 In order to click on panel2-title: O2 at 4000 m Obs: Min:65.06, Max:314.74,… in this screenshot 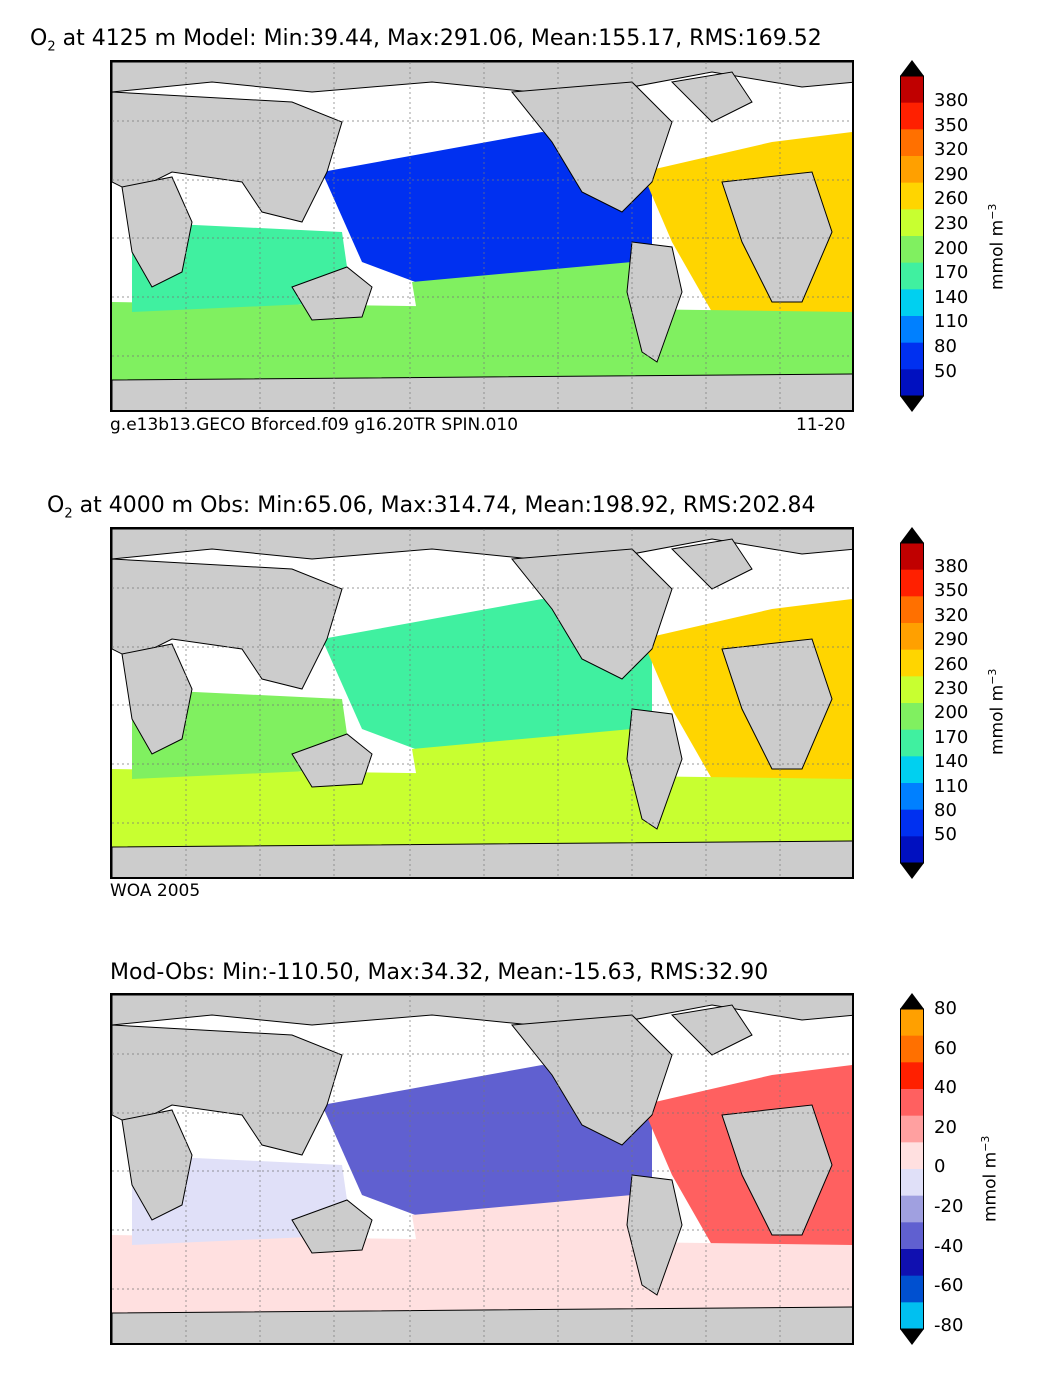, I will do `click(431, 507)`.